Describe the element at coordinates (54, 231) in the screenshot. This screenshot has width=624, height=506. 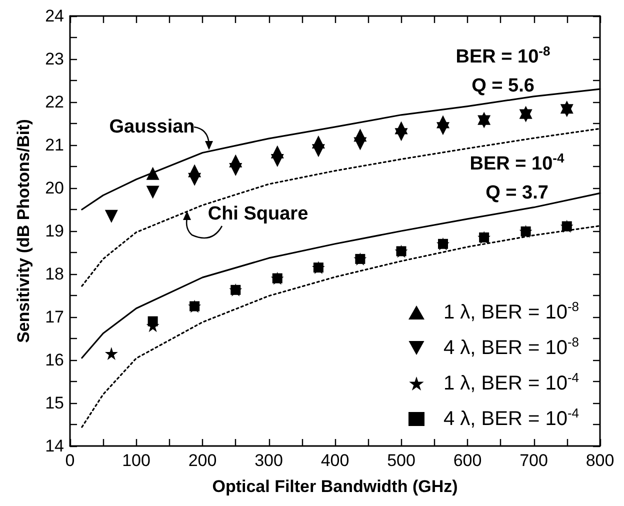
I see `y-tick-label: 19` at that location.